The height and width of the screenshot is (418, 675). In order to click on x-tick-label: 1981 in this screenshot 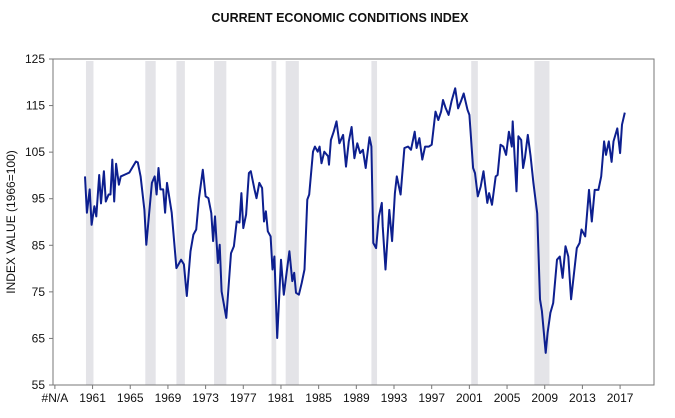, I will do `click(281, 398)`.